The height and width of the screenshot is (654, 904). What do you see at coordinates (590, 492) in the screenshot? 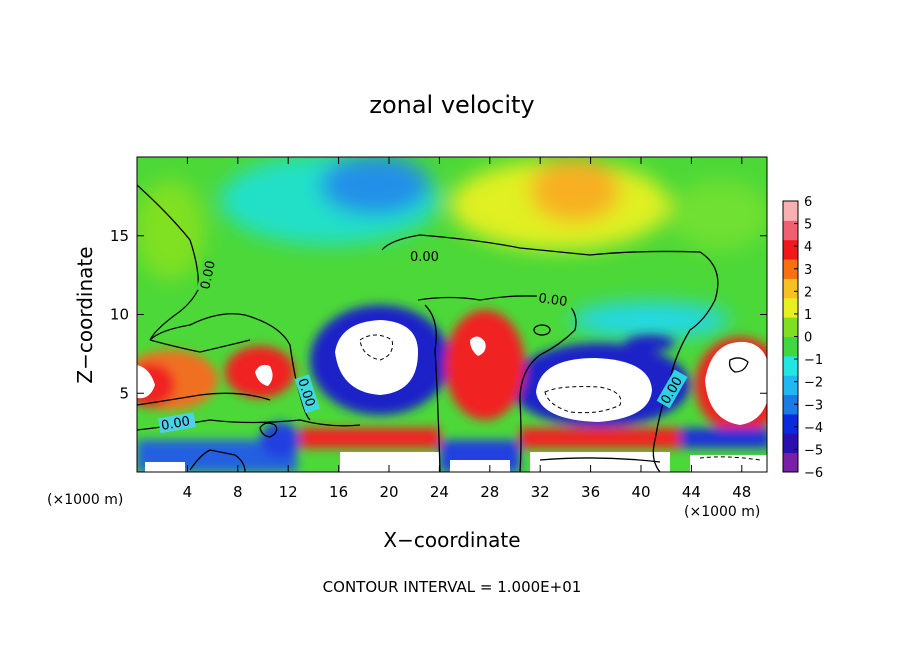
I see `x-tick-label: 36` at bounding box center [590, 492].